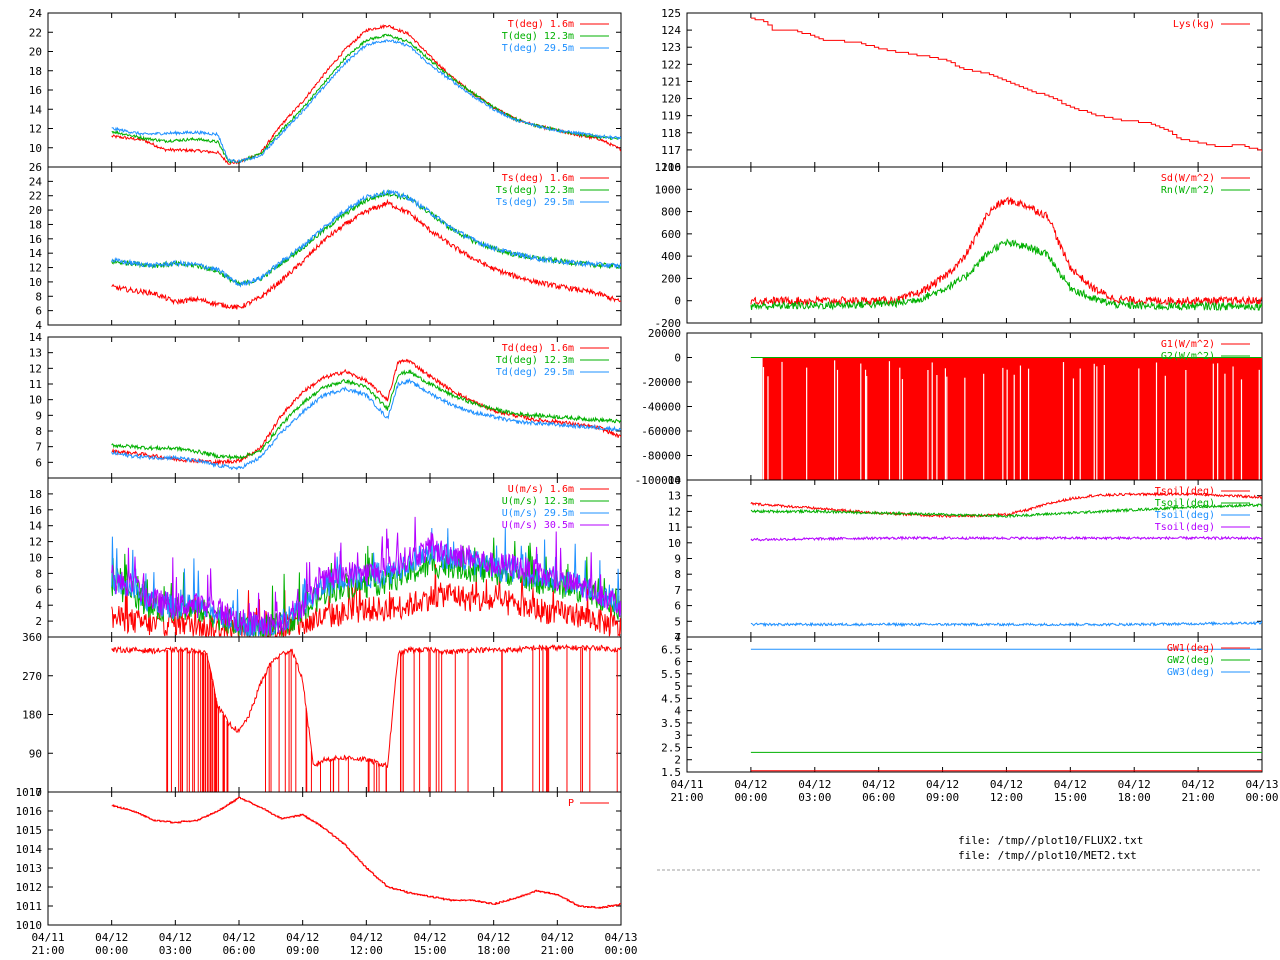 This screenshot has height=960, width=1280. What do you see at coordinates (35, 494) in the screenshot?
I see `y-tick-label: 18` at bounding box center [35, 494].